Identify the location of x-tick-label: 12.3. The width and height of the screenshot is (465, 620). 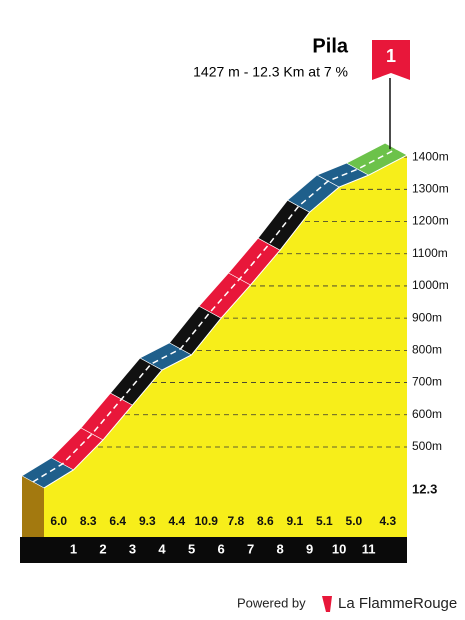
(424, 488).